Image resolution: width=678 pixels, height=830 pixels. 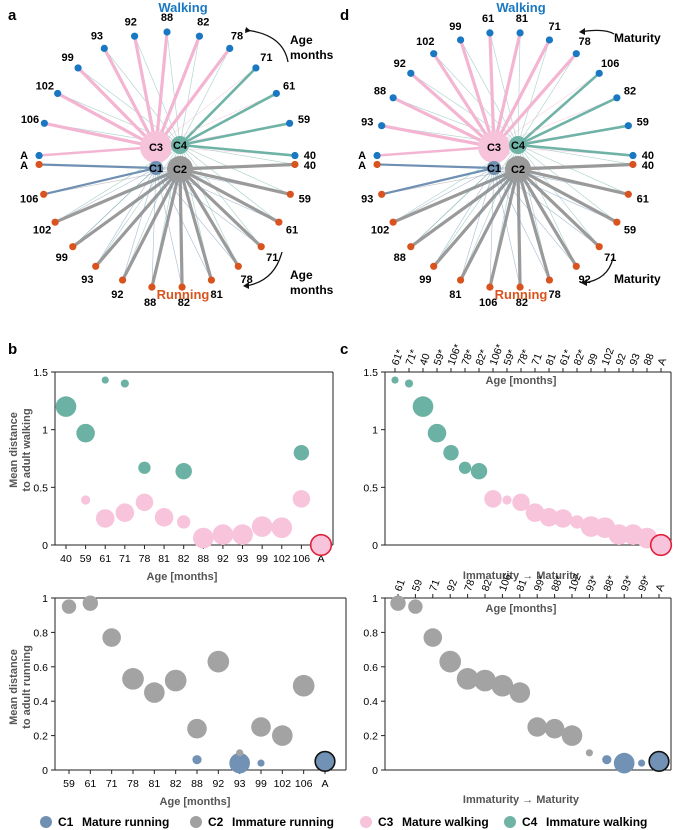 I want to click on walking-node-label: 40, so click(x=648, y=156).